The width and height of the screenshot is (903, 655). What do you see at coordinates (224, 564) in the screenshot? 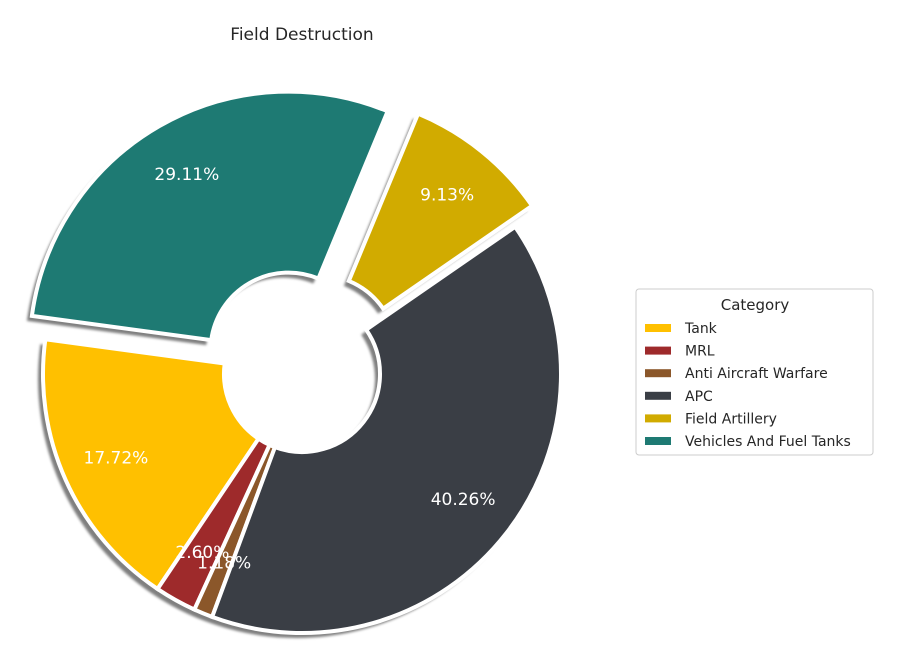
I see `value-label-anti-aircraft-warfare: 1.18%` at bounding box center [224, 564].